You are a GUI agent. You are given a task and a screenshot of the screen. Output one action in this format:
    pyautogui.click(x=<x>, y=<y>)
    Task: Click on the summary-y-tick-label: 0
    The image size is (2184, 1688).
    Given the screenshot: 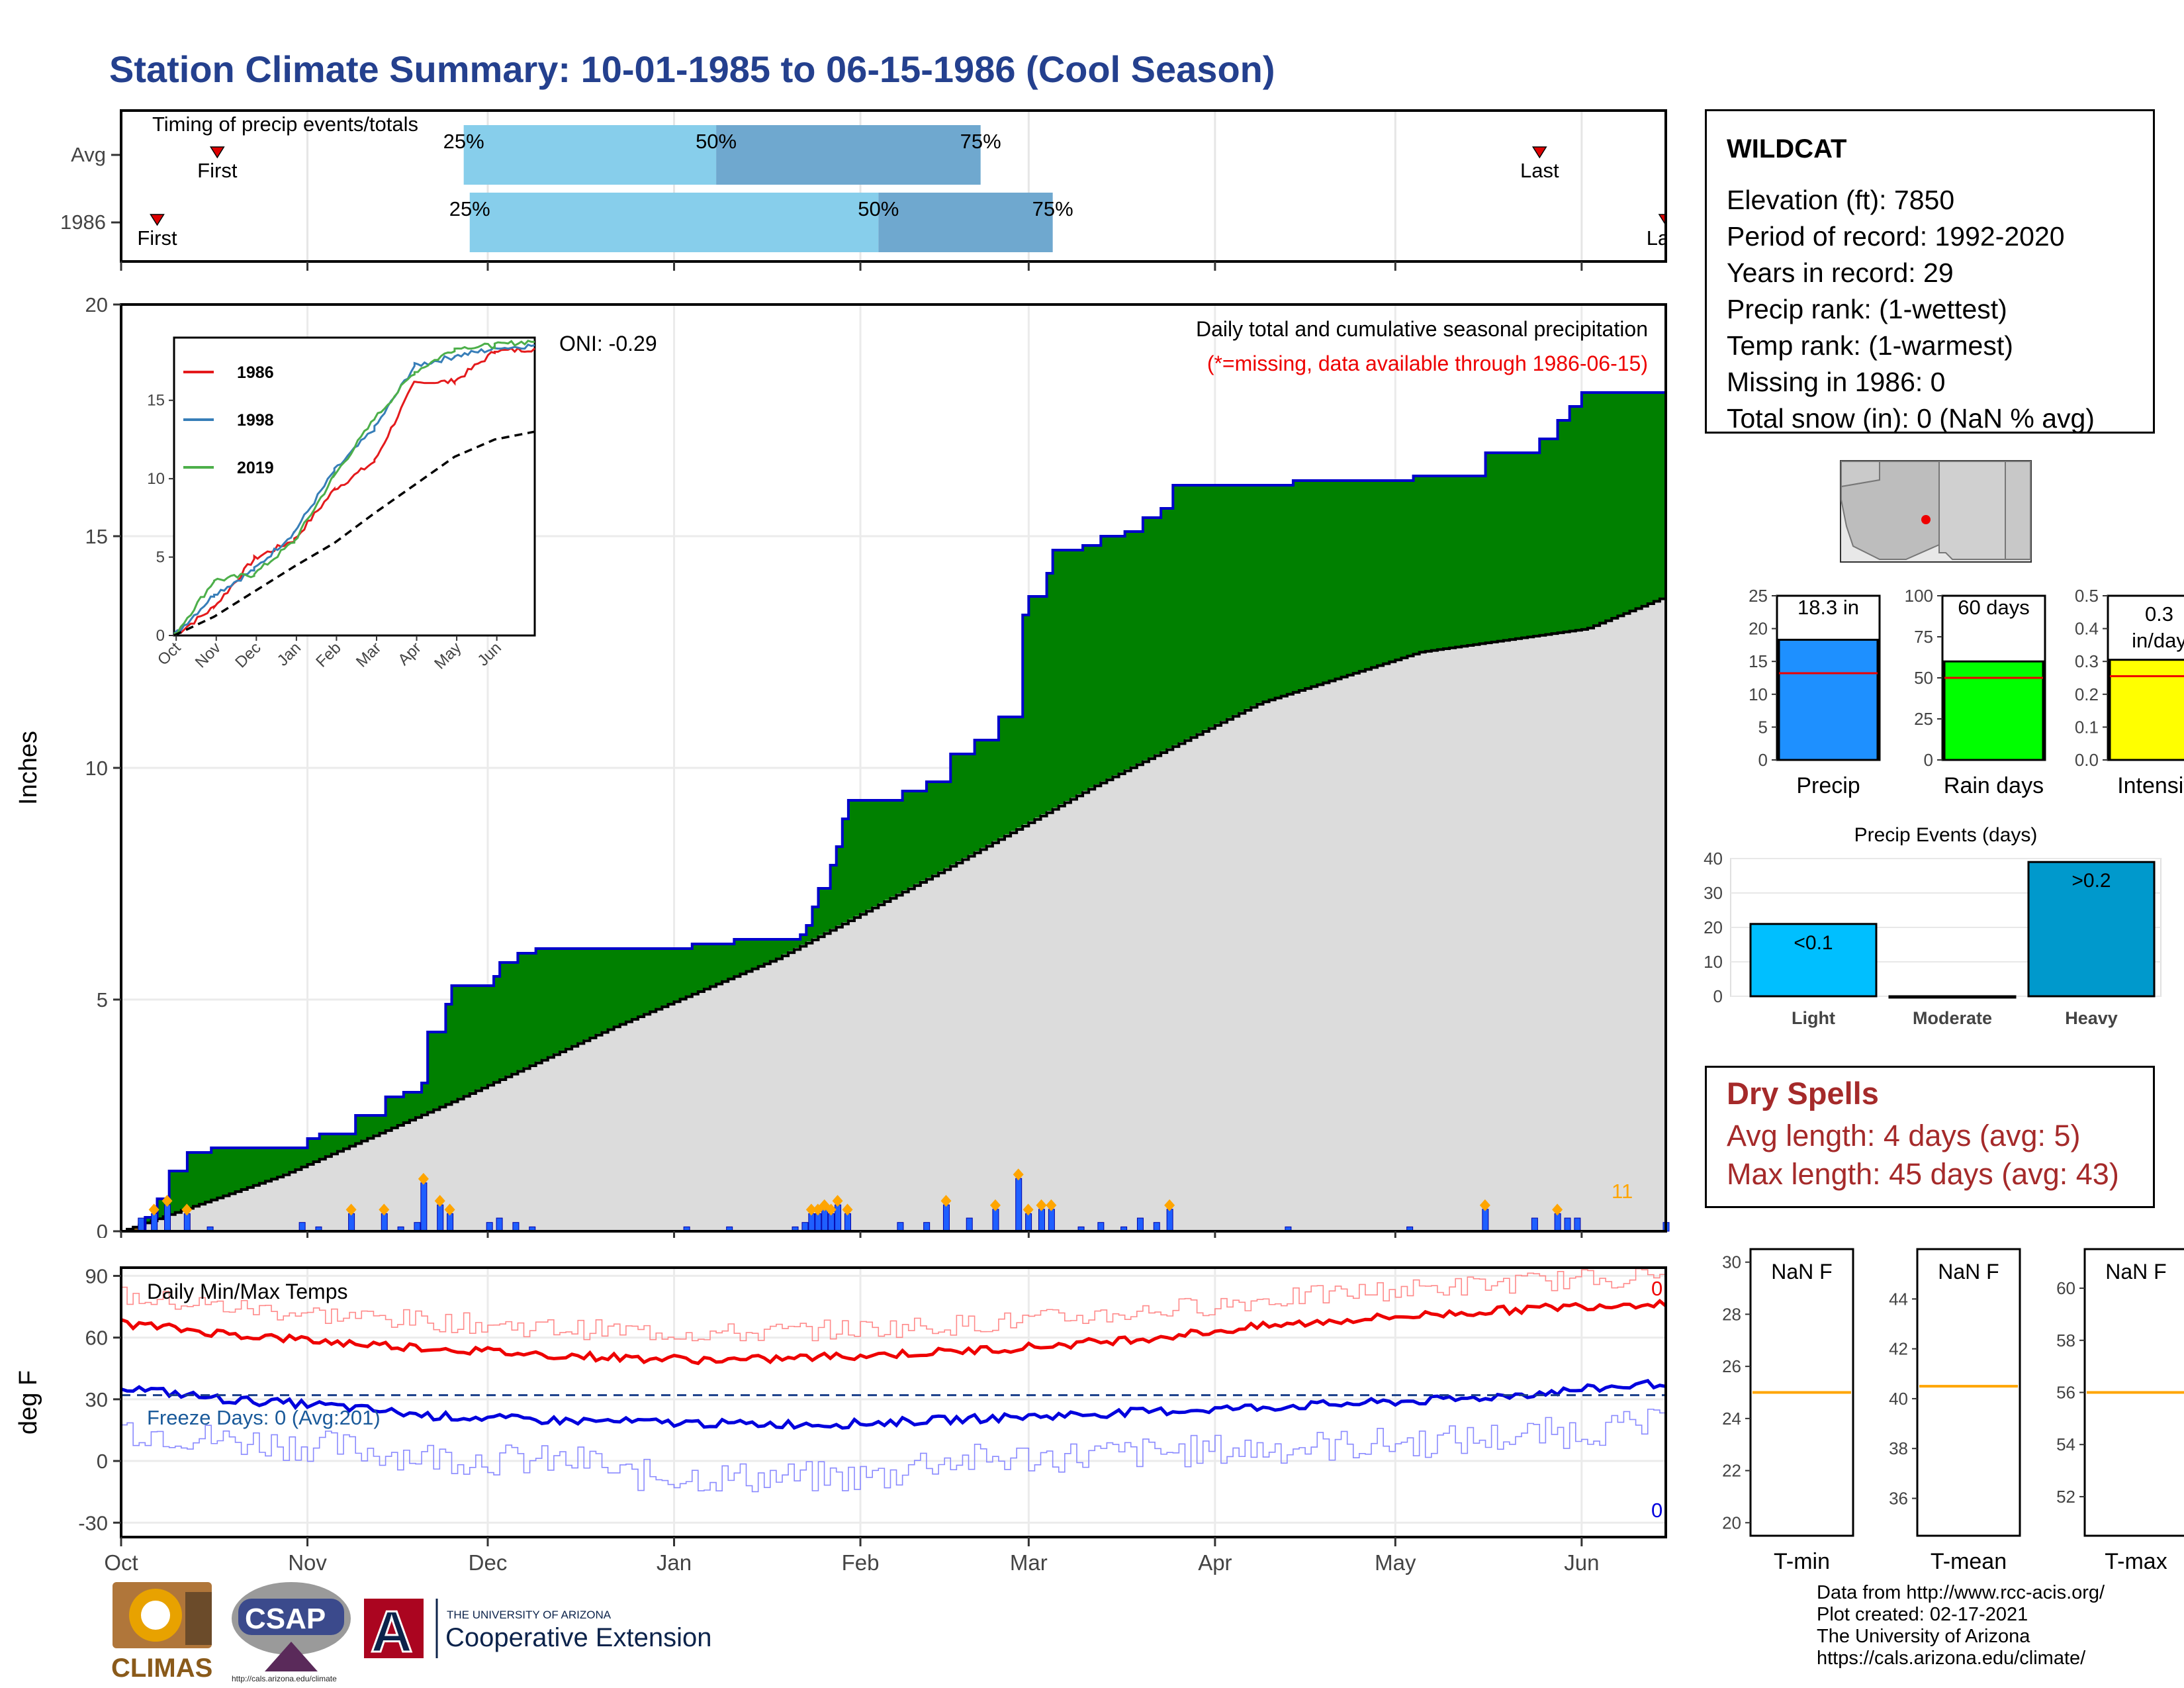 What is the action you would take?
    pyautogui.click(x=1763, y=760)
    